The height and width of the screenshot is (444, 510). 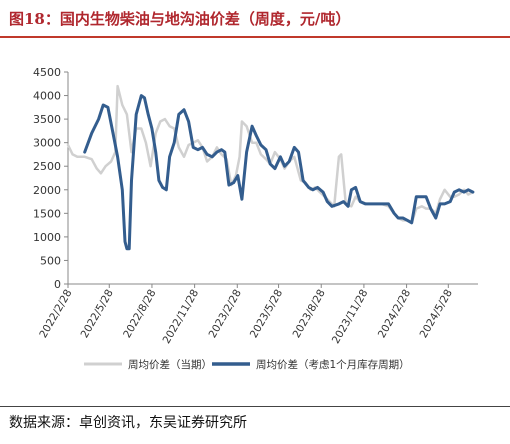 I want to click on x-tick-label: 2023/2/28, so click(x=225, y=314).